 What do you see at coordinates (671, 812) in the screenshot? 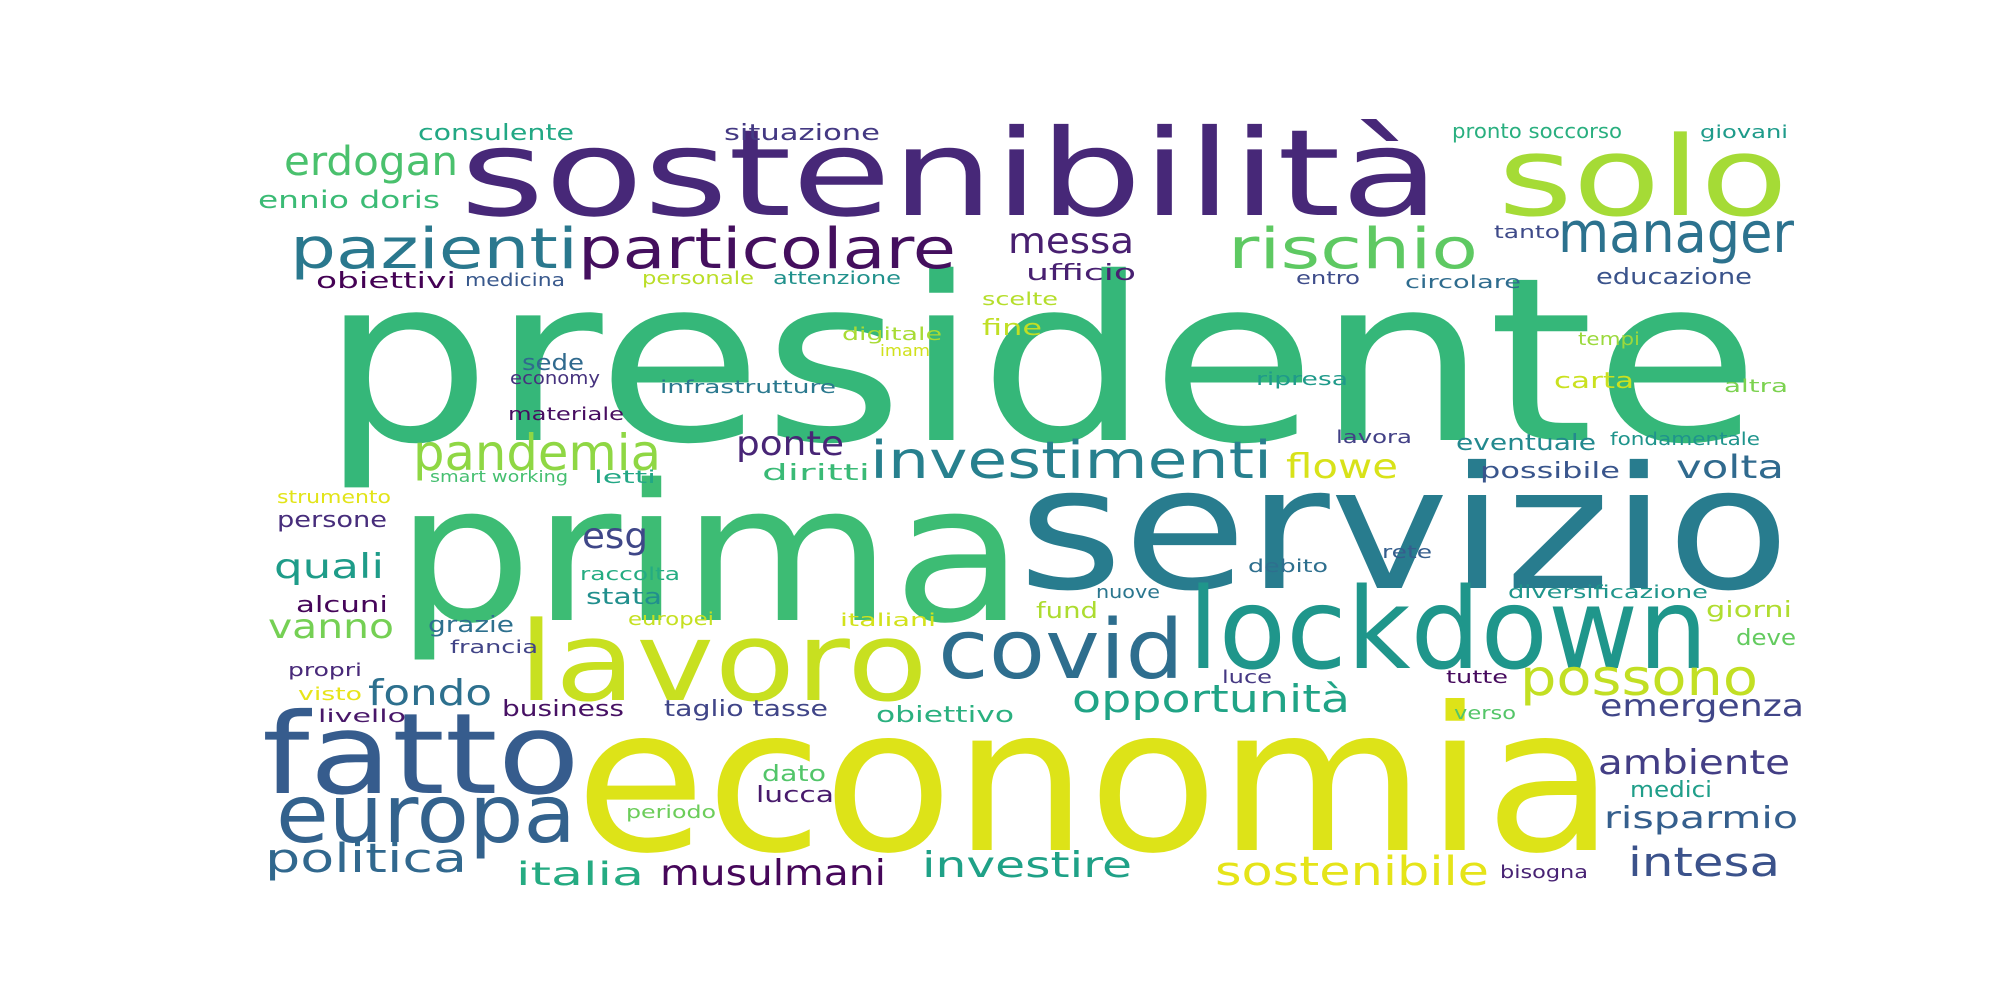
I see `word-periodo: periodo` at bounding box center [671, 812].